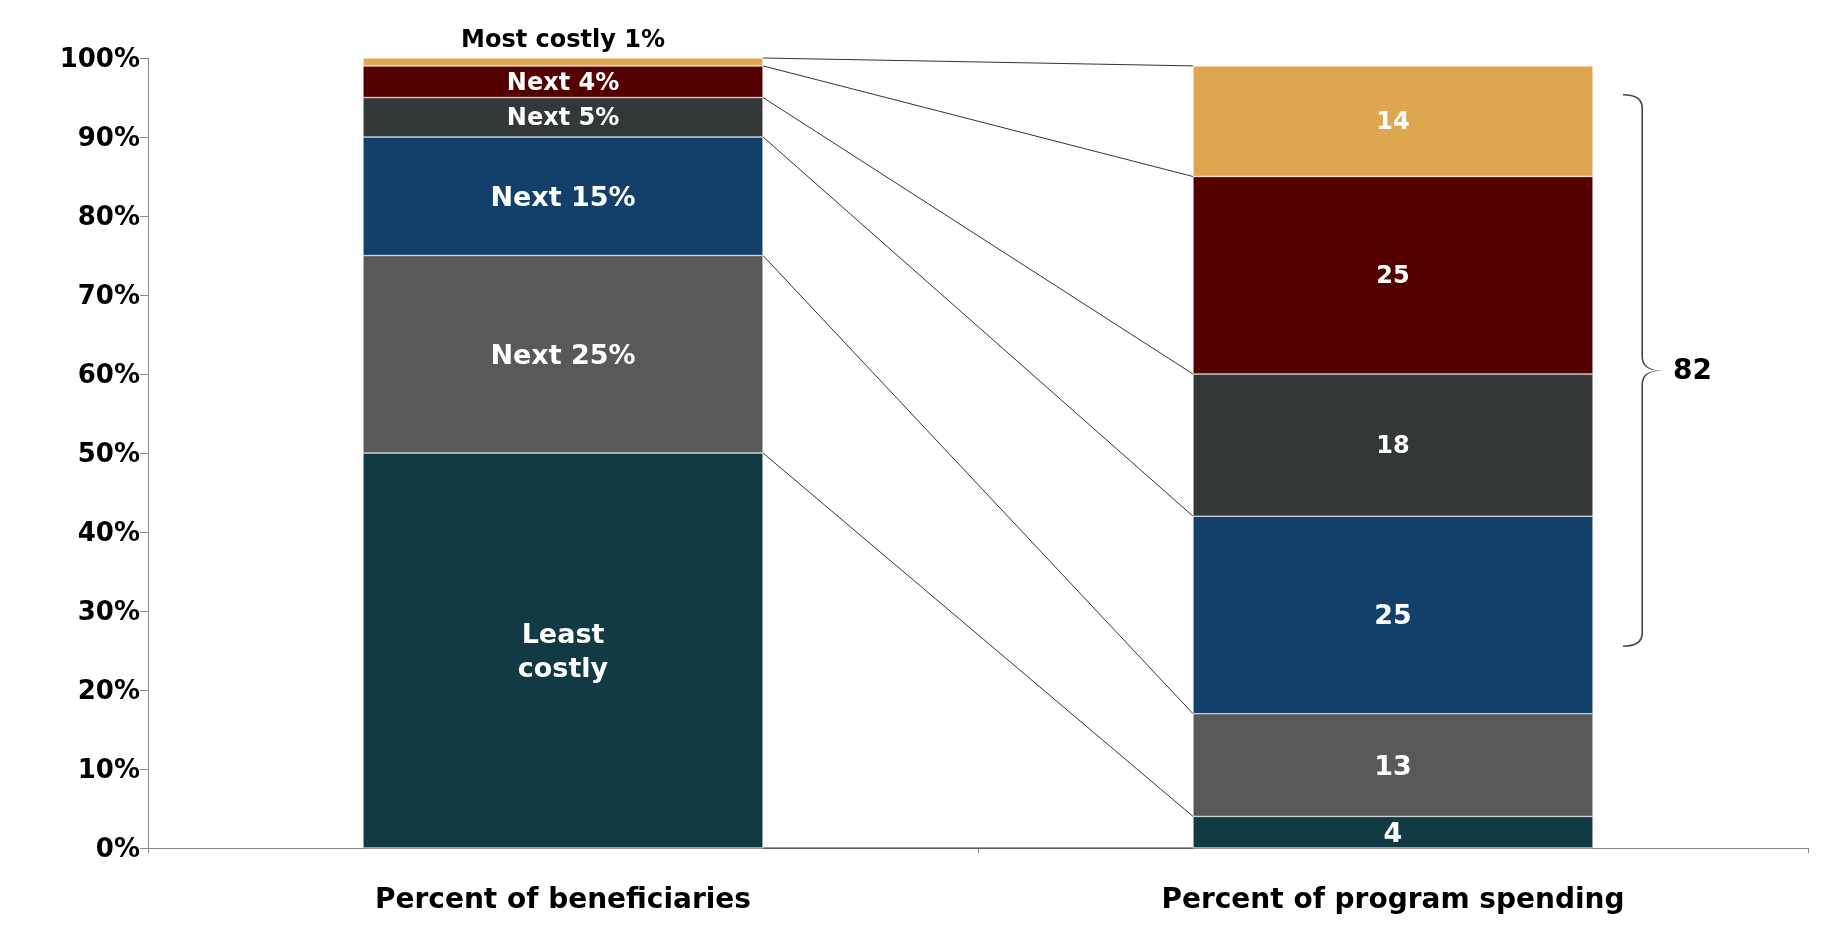 This screenshot has width=1845, height=952. What do you see at coordinates (1393, 898) in the screenshot?
I see `x-tick-label: Percent of program spending` at bounding box center [1393, 898].